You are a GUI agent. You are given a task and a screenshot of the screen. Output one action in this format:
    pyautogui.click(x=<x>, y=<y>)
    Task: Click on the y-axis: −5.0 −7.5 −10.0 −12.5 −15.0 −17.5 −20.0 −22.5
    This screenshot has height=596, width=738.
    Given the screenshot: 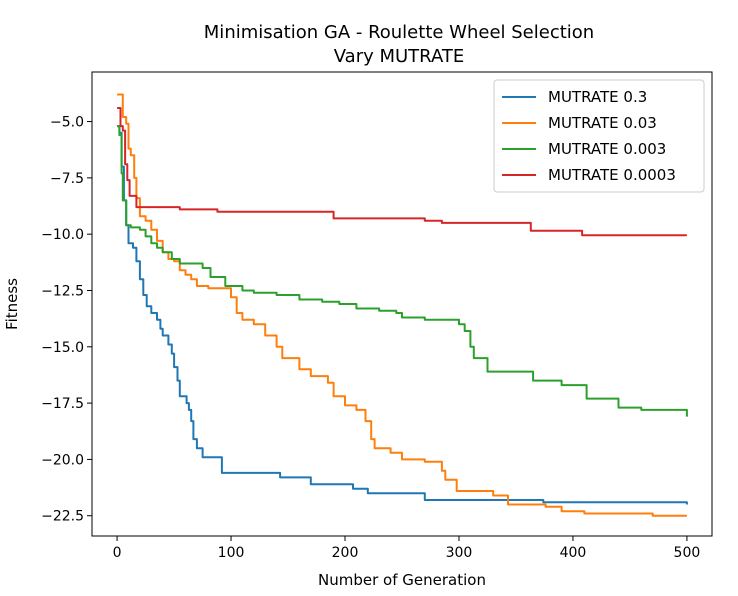 What is the action you would take?
    pyautogui.click(x=66, y=320)
    